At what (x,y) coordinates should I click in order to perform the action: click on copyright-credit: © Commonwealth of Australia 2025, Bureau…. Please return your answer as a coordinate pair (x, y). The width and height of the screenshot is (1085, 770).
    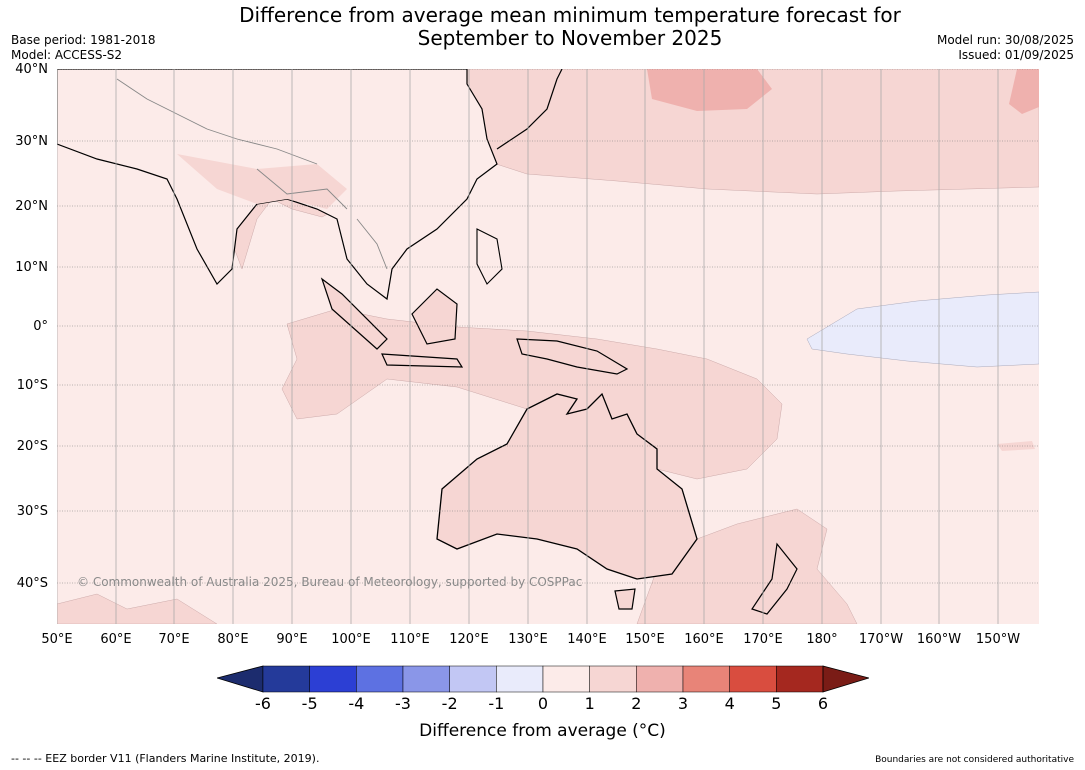
    Looking at the image, I should click on (330, 582).